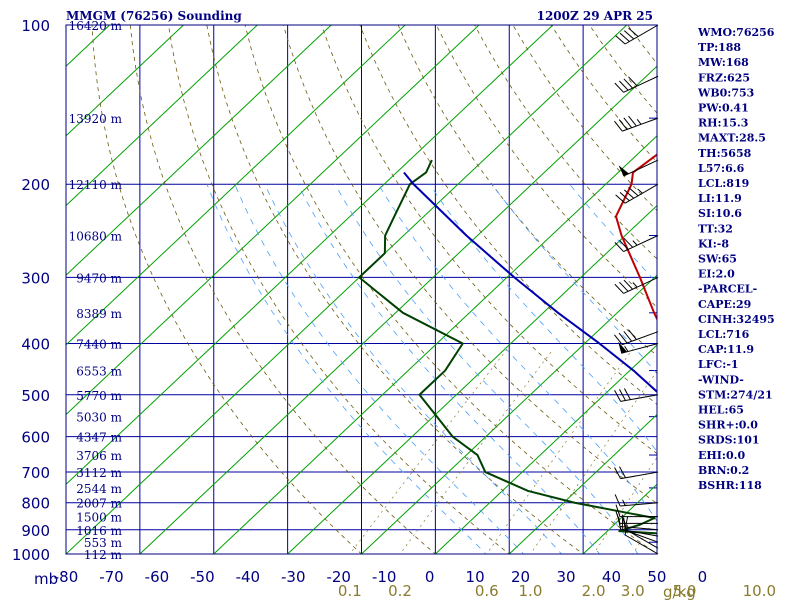  What do you see at coordinates (350, 591) in the screenshot?
I see `mixing-ratio-label: 0.1` at bounding box center [350, 591].